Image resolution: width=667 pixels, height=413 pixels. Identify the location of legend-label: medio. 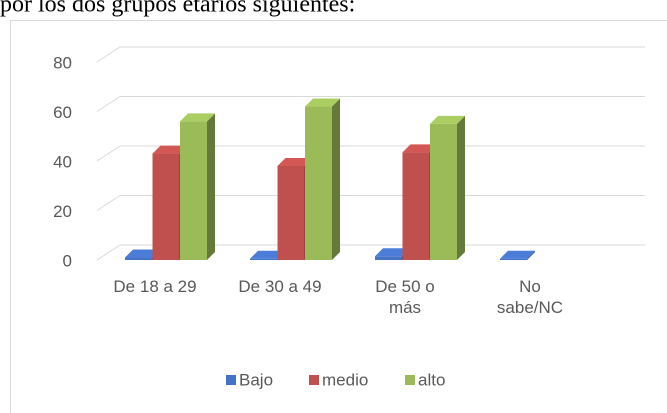
(345, 379).